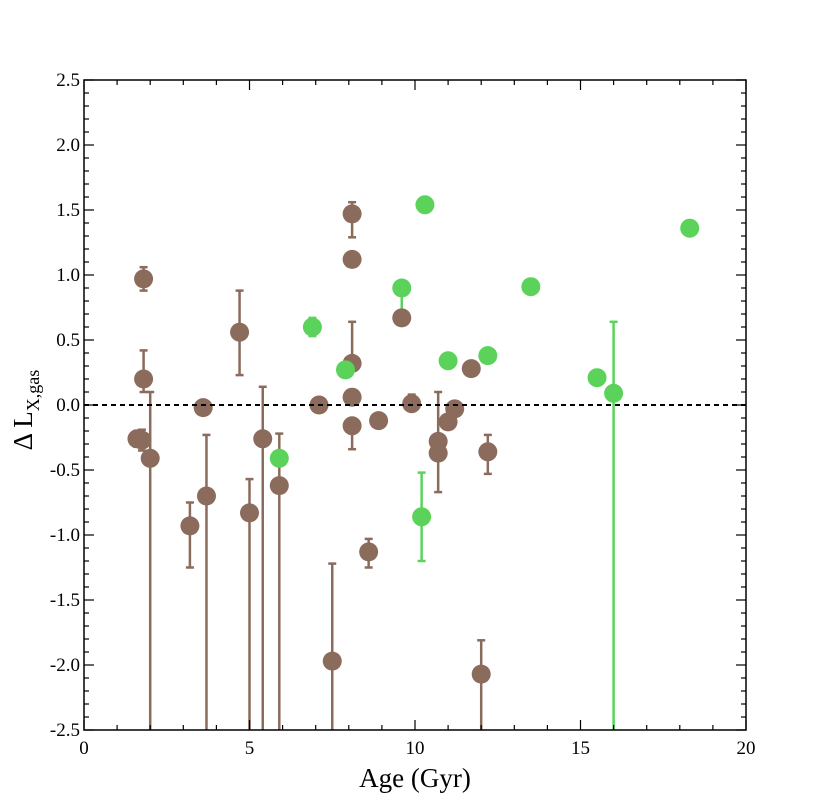 The height and width of the screenshot is (810, 830). Describe the element at coordinates (65, 730) in the screenshot. I see `y-tick-label: -2.5` at that location.